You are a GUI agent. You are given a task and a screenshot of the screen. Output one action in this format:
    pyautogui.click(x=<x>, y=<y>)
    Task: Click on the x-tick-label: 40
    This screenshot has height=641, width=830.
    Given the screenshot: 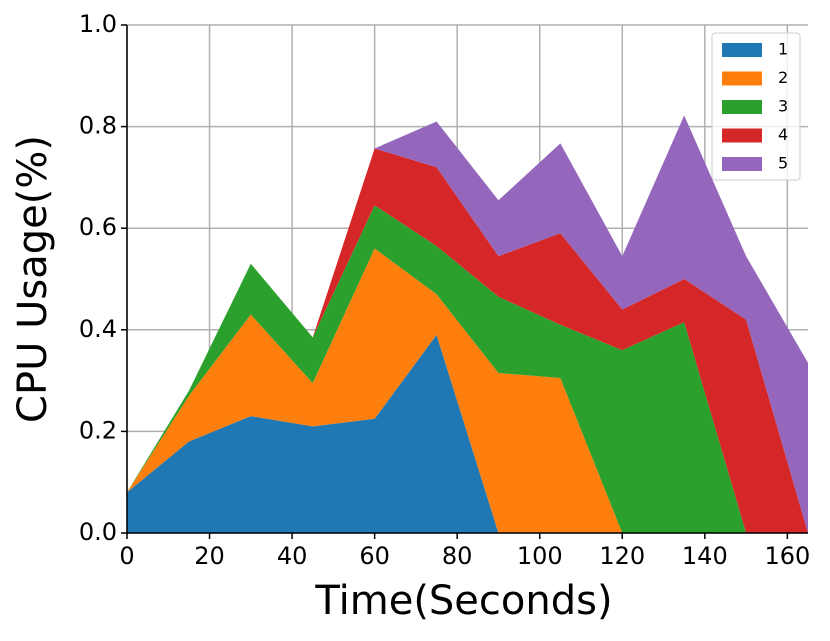 What is the action you would take?
    pyautogui.click(x=292, y=556)
    